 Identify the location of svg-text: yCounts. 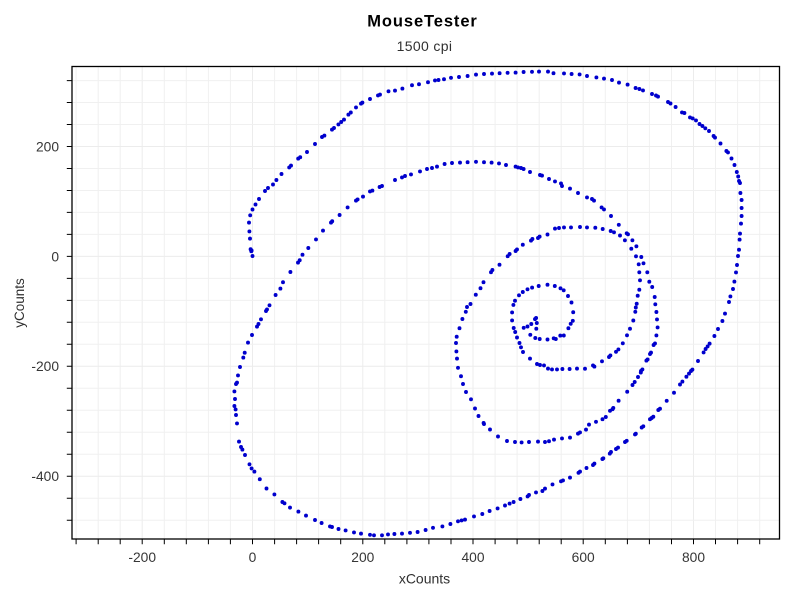
(19, 303).